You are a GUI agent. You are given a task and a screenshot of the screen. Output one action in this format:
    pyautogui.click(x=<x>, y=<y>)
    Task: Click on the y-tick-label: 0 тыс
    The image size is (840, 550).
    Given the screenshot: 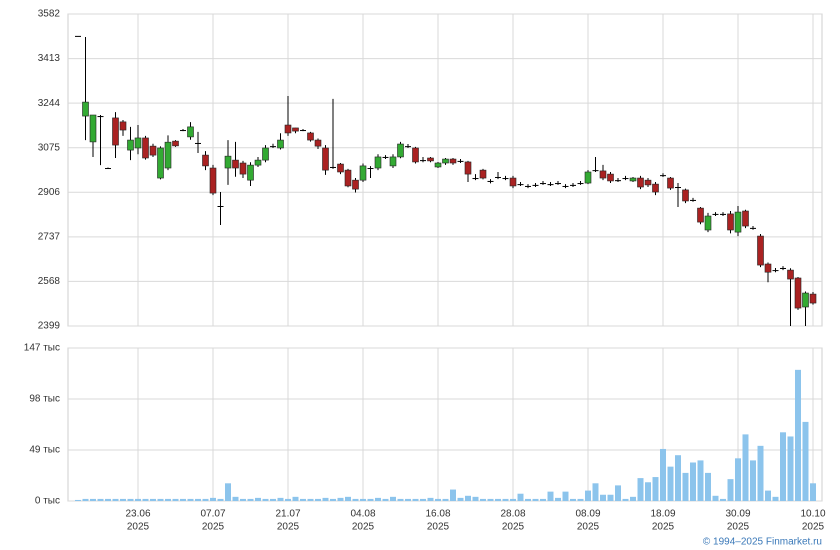 What is the action you would take?
    pyautogui.click(x=47, y=501)
    